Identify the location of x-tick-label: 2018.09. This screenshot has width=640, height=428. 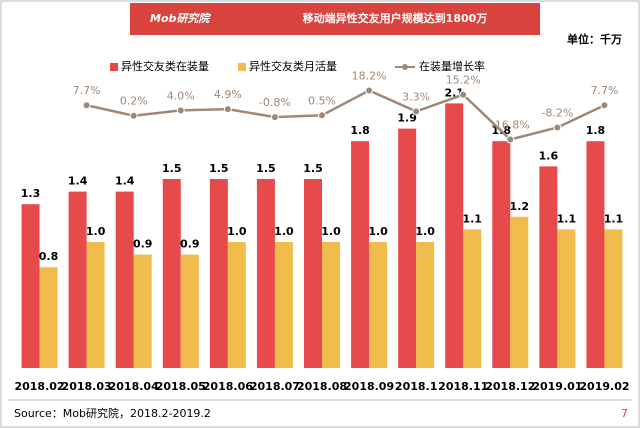
(369, 386).